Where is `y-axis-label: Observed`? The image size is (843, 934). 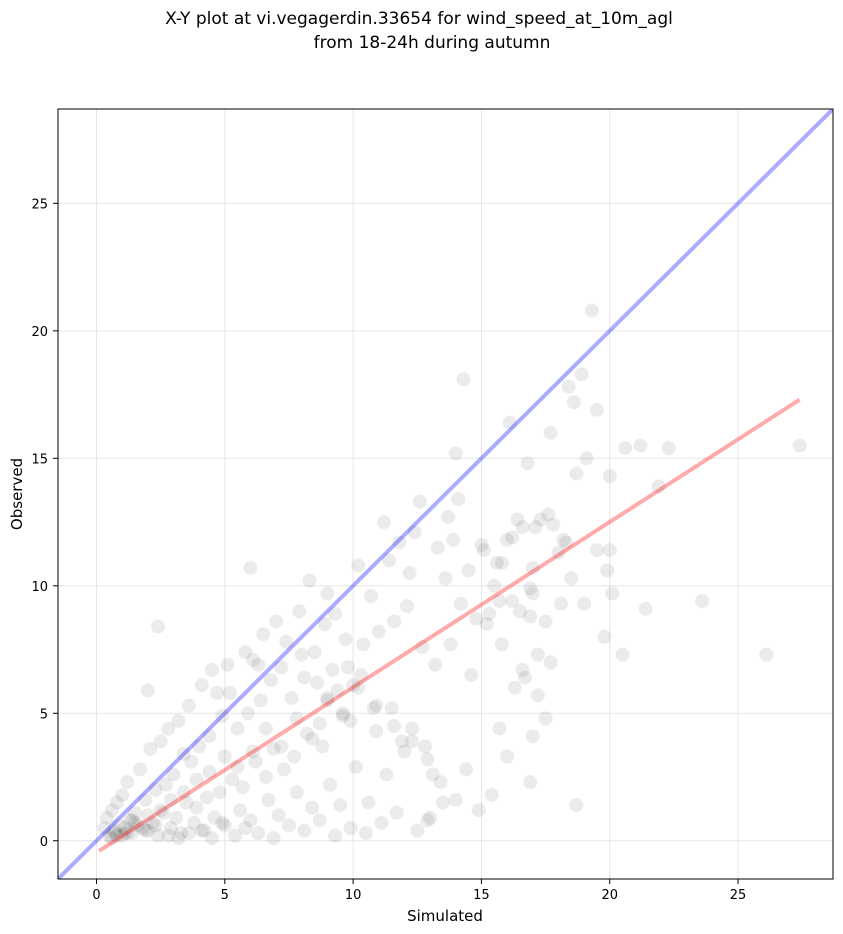
y-axis-label: Observed is located at coordinates (17, 494).